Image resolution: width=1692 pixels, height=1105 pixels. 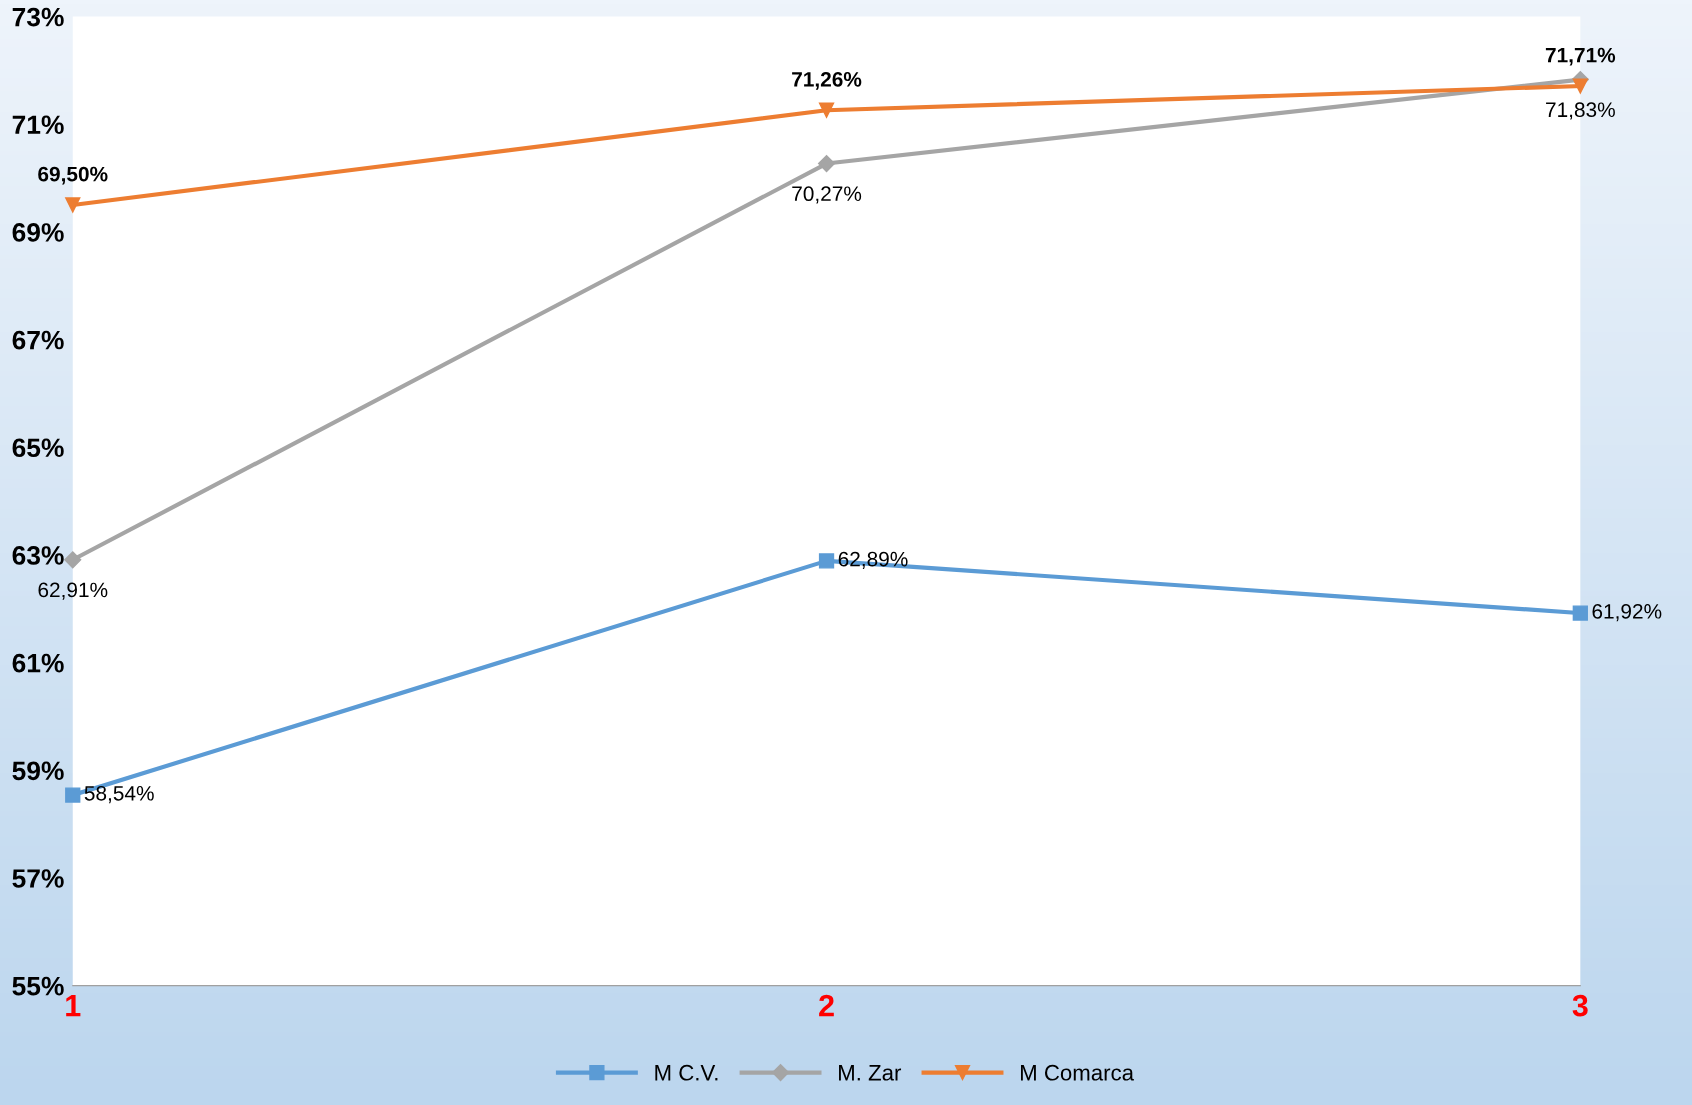 I want to click on y-tick-label: 71%, so click(x=38, y=125).